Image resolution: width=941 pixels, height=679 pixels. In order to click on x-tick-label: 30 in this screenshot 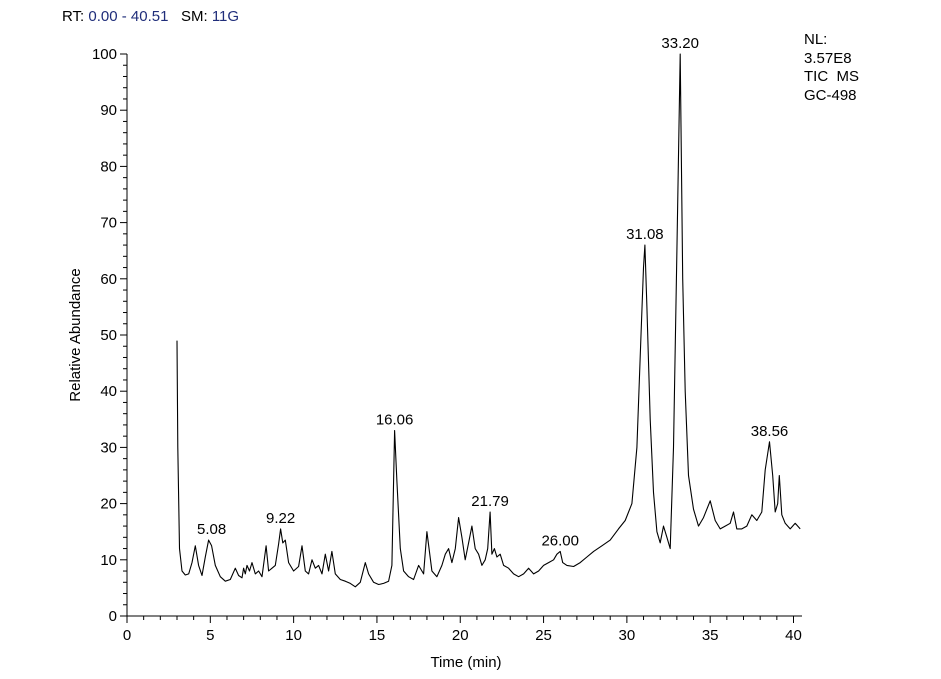, I will do `click(627, 635)`.